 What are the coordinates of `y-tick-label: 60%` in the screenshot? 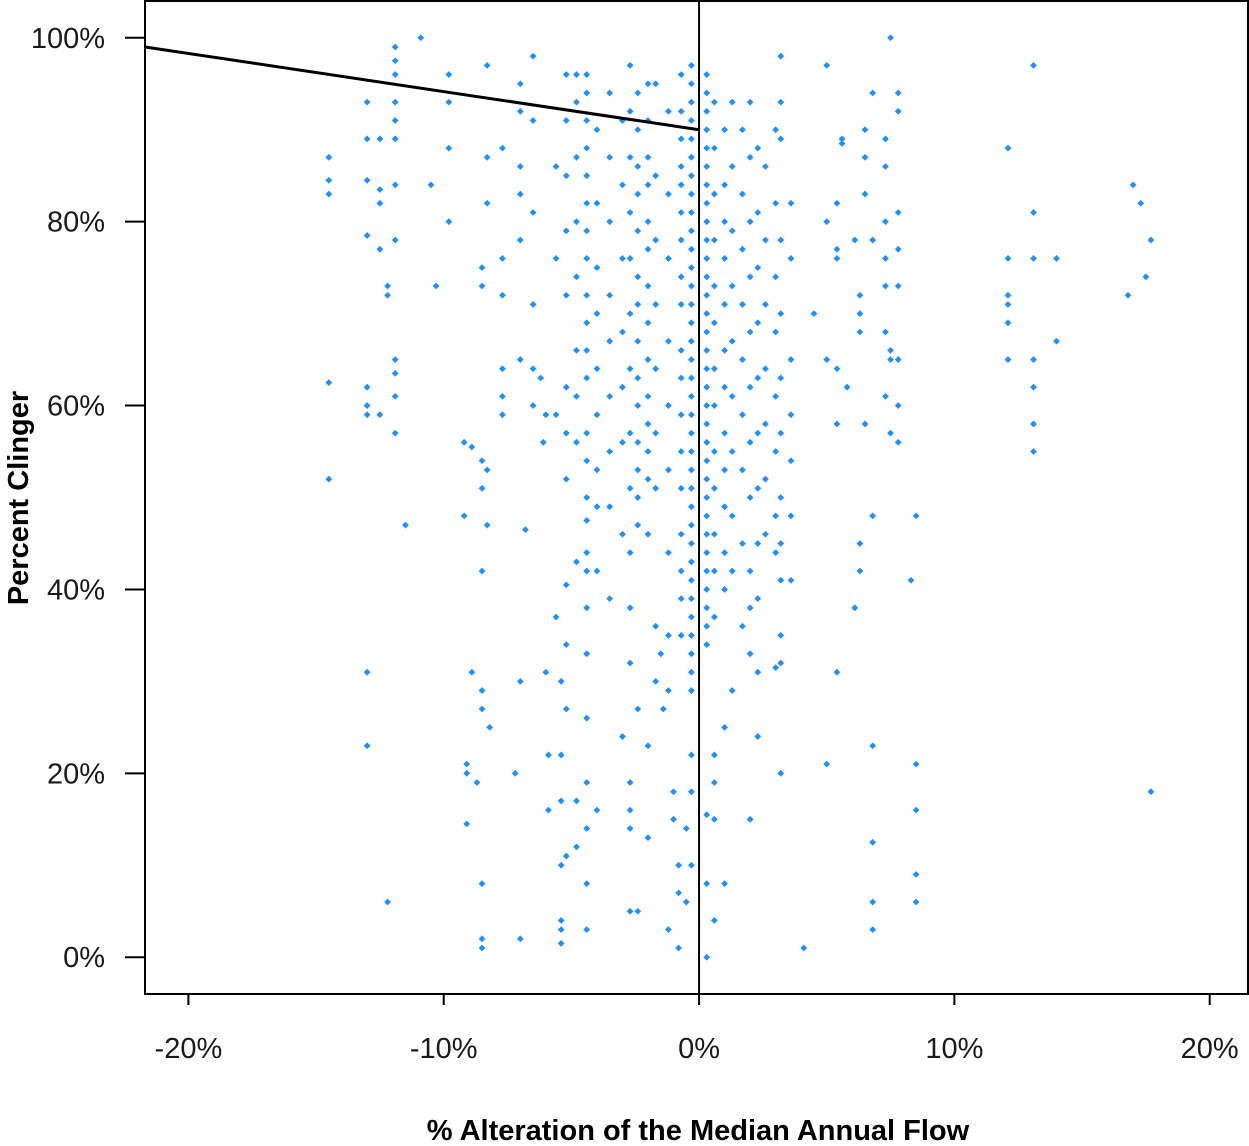 It's located at (76, 407).